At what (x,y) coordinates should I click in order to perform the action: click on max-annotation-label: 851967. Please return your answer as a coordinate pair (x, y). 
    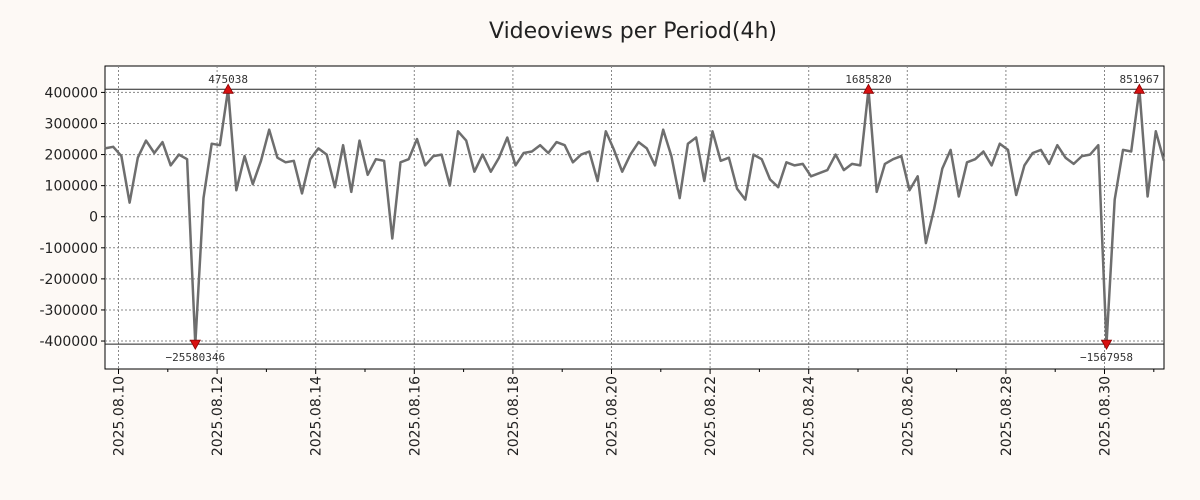
    Looking at the image, I should click on (1139, 79).